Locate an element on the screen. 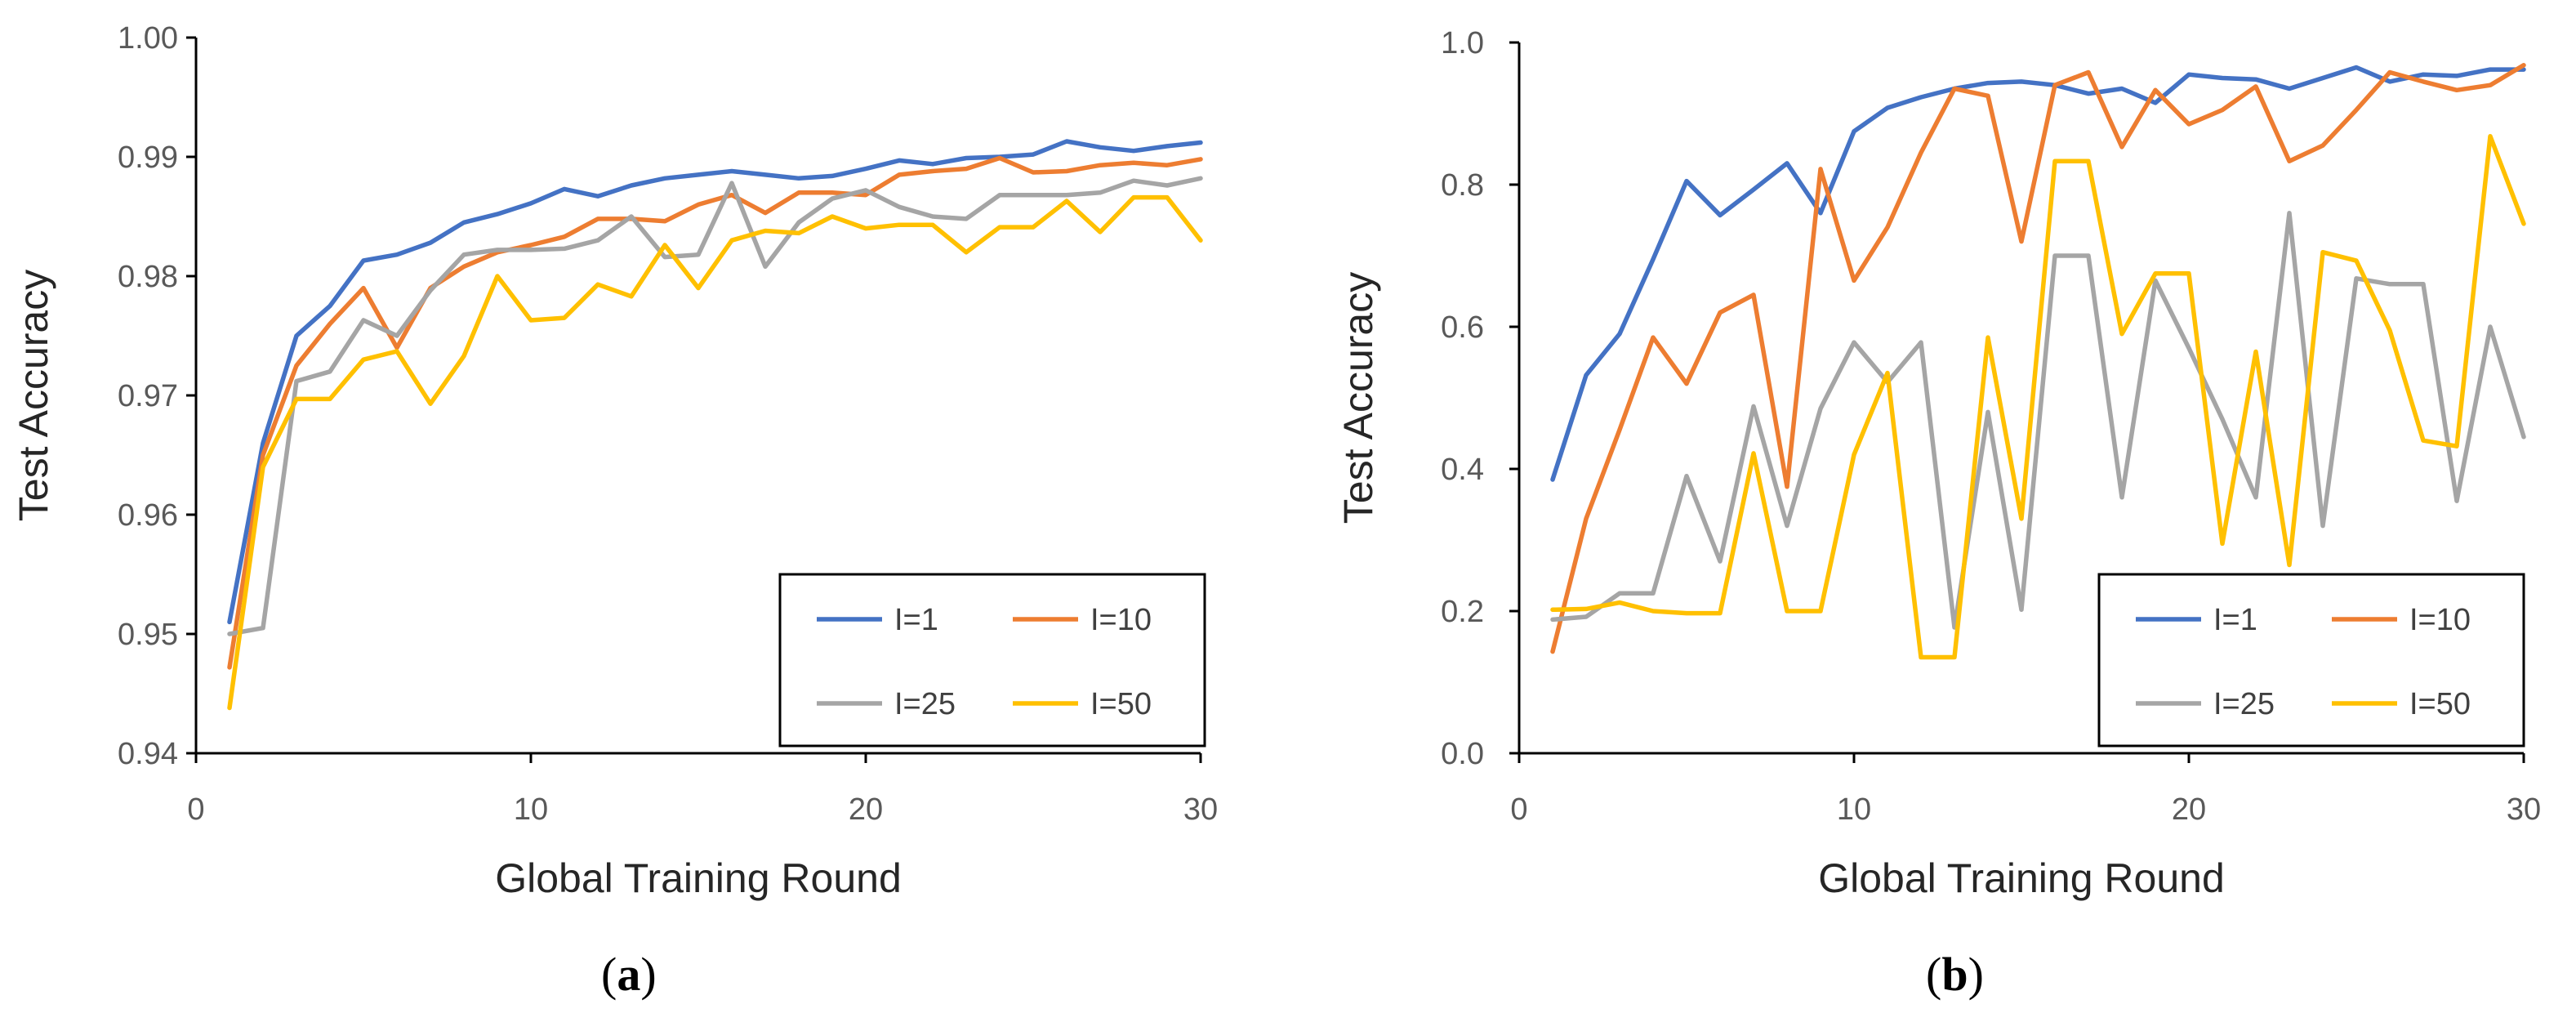 The image size is (2576, 1031). y-tick-label: 0.0 is located at coordinates (1462, 754).